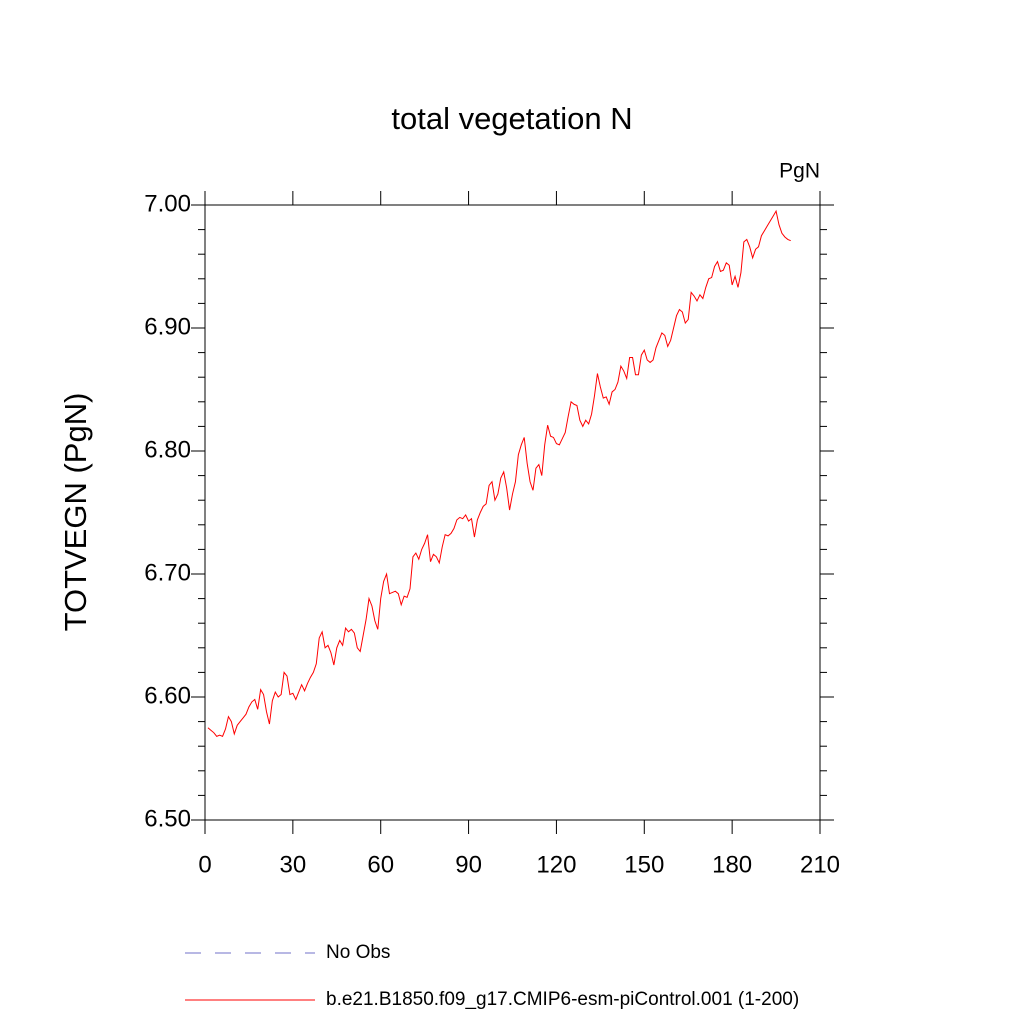  Describe the element at coordinates (204, 864) in the screenshot. I see `x-tick-label: 0` at that location.